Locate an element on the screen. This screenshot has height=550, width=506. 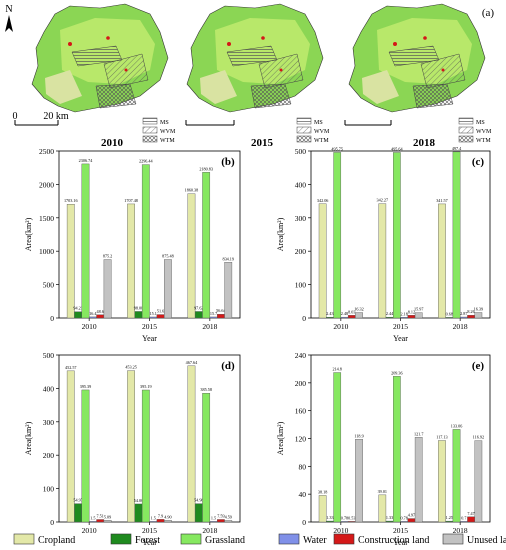
legend-label: Construction land is located at coordinates (393, 540).